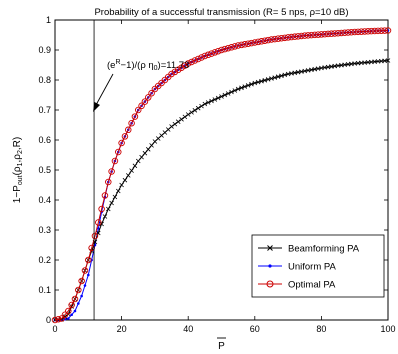 This screenshot has width=398, height=354. I want to click on legend-item-optimal-pa: Optimal PA, so click(297, 285).